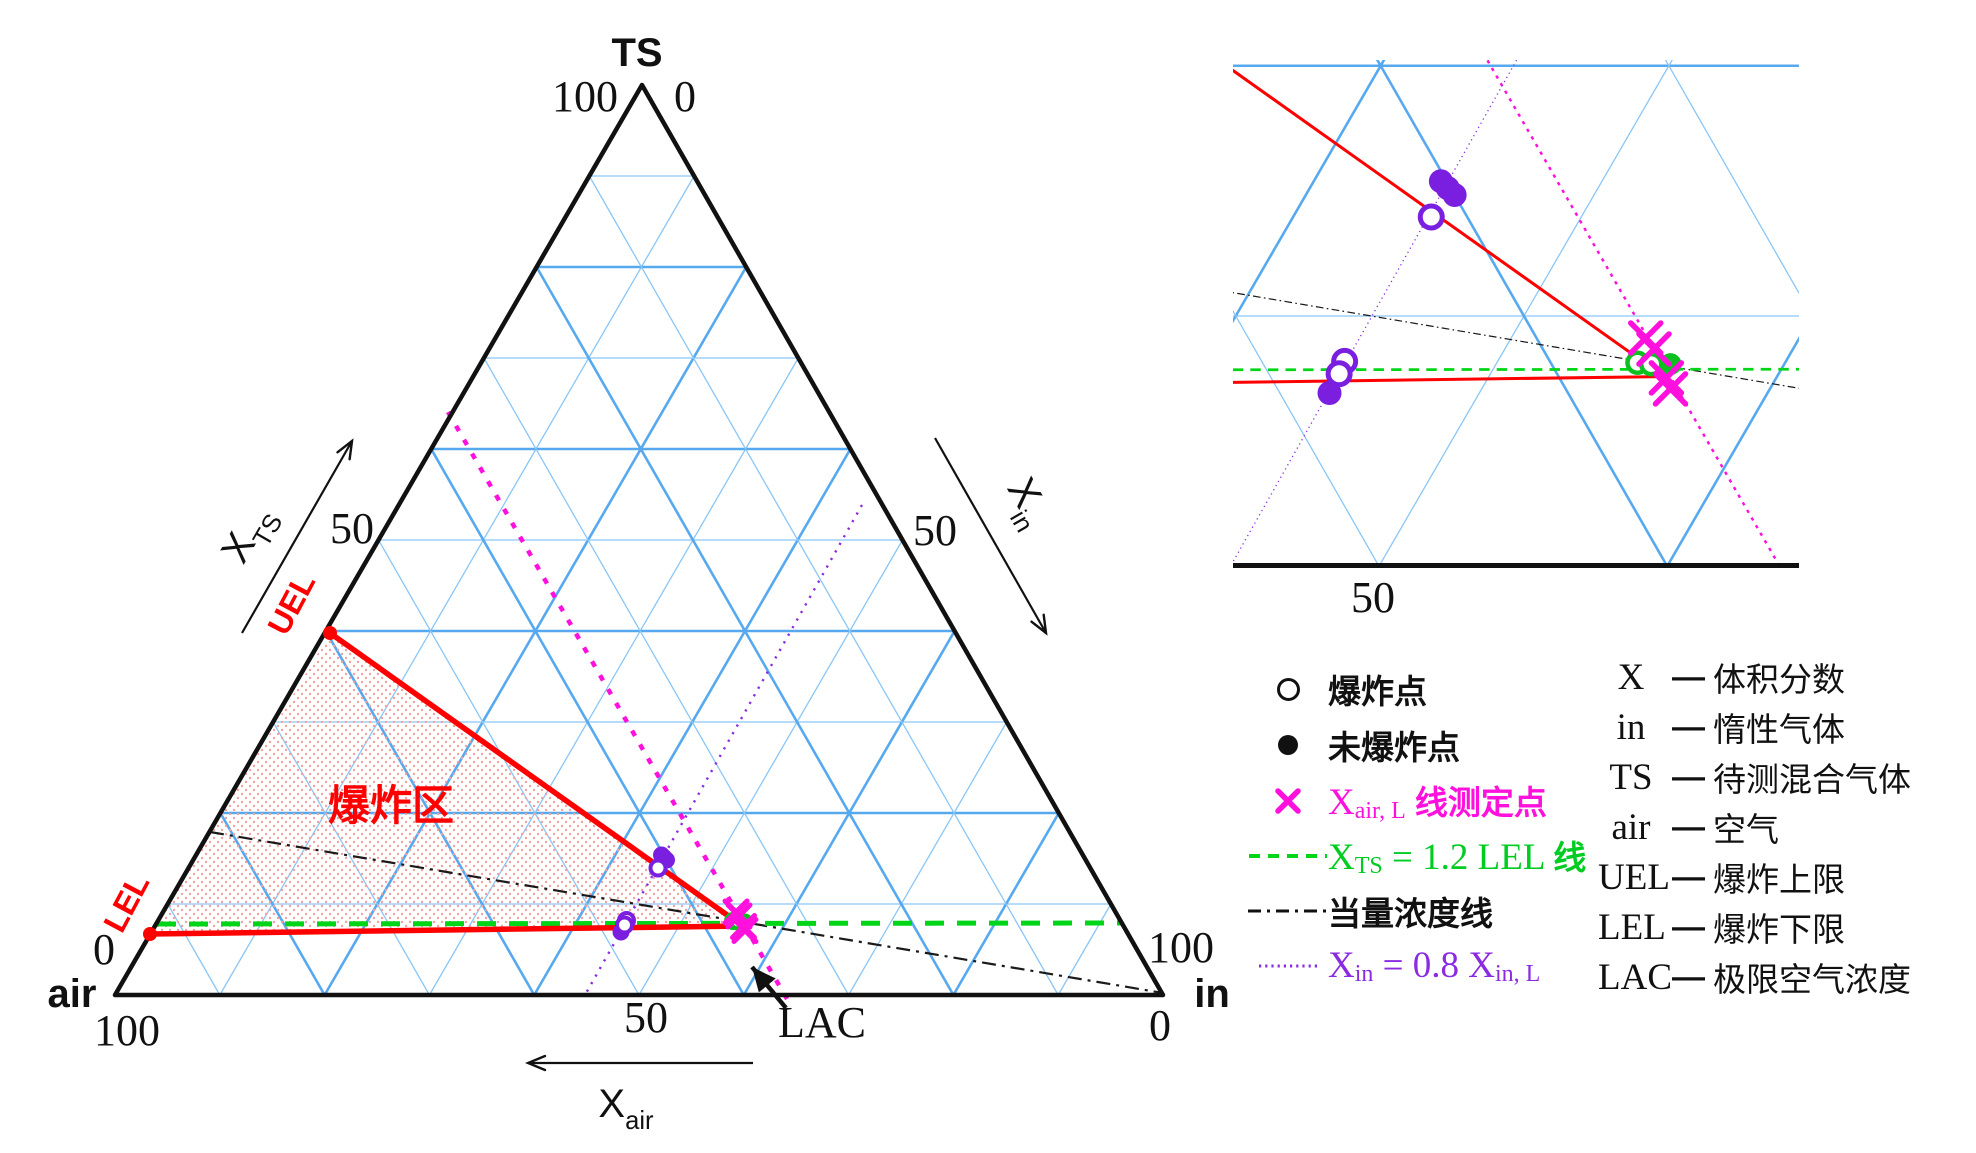 The width and height of the screenshot is (1976, 1153). I want to click on lel-line-endpoint-dot, so click(150, 934).